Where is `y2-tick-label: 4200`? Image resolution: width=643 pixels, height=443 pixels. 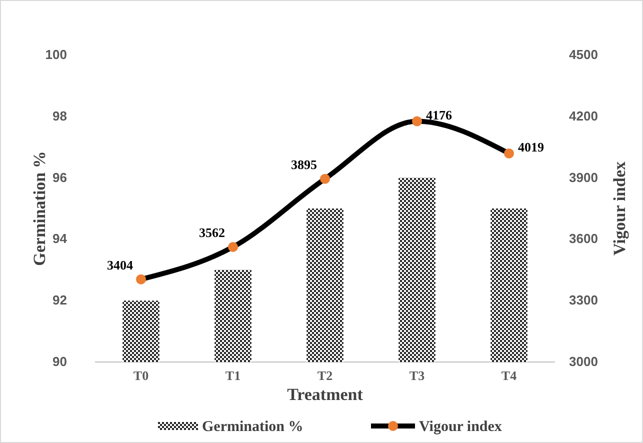
y2-tick-label: 4200 is located at coordinates (583, 116).